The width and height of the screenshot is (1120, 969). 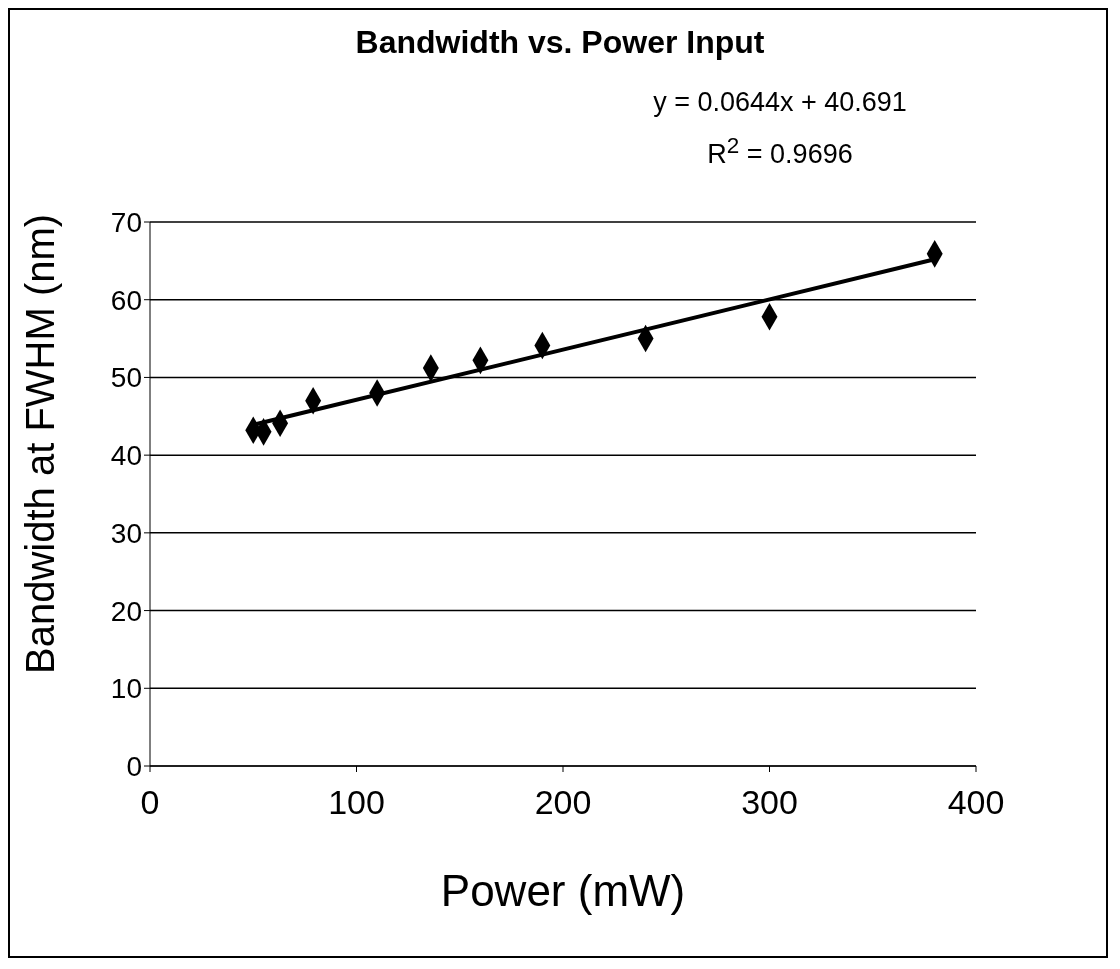 I want to click on y-tick-label: 20, so click(x=126, y=611).